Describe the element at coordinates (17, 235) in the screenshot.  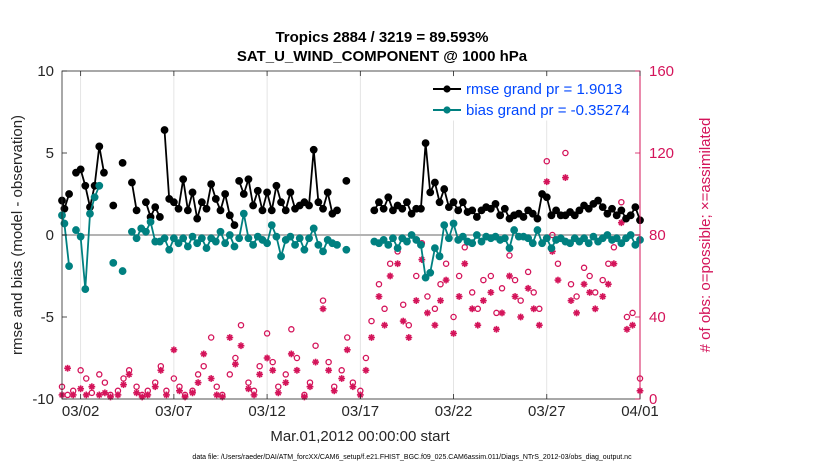
I see `y-axis-label: rmse and bias (model - observation)` at that location.